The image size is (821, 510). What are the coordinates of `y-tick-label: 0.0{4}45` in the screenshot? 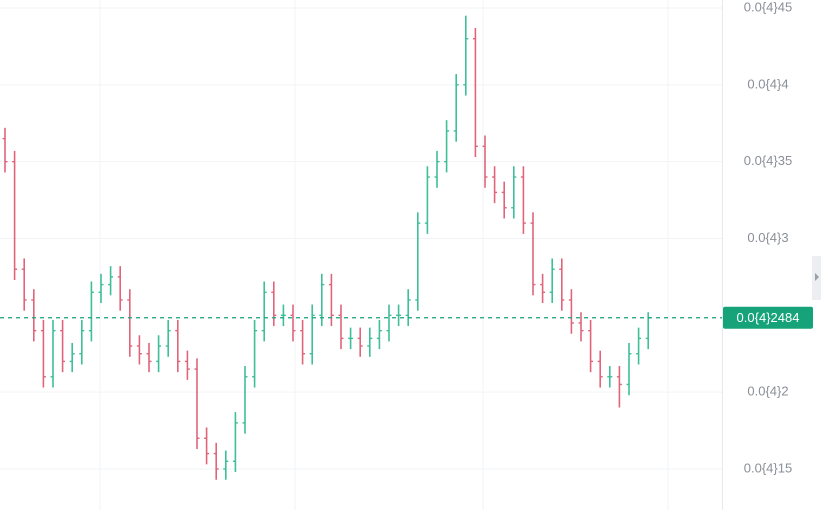 It's located at (768, 7).